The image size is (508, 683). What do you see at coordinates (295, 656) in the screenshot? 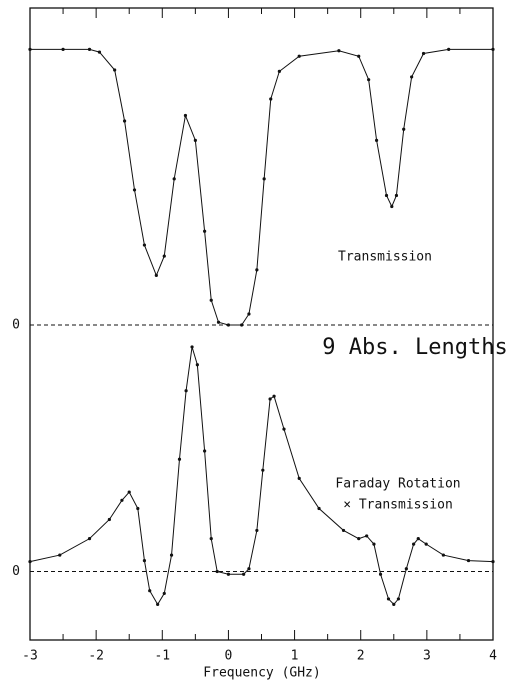
I see `x-tick-label: 1` at bounding box center [295, 656].